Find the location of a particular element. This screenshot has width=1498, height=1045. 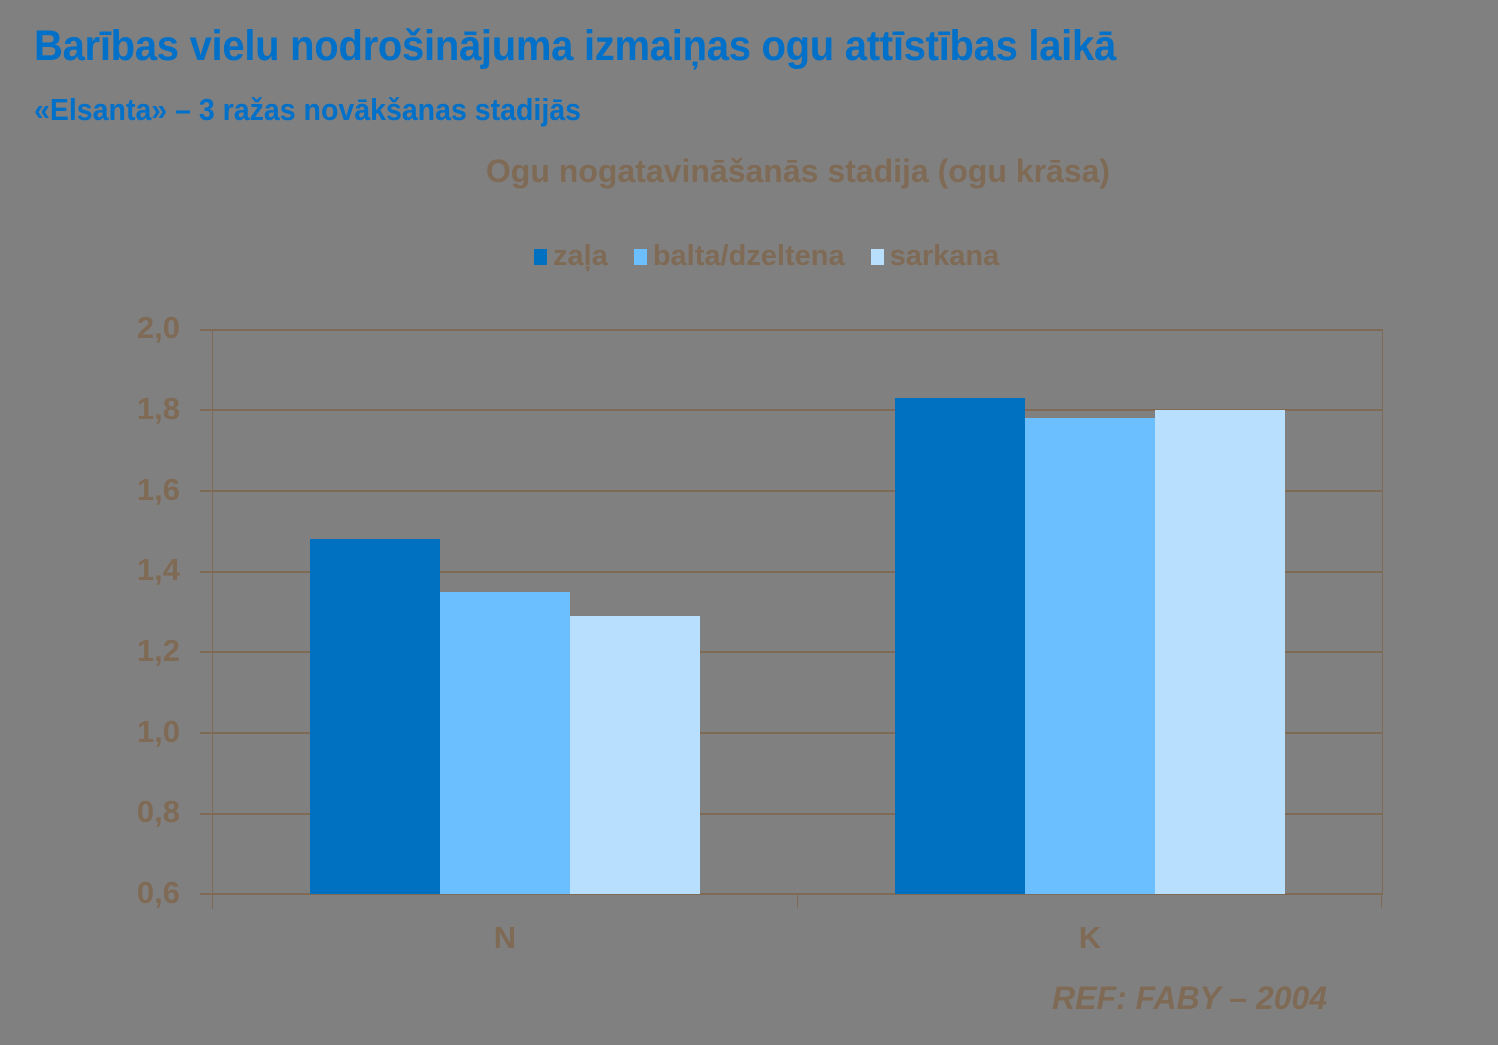

y-tick-label: 1,8 is located at coordinates (158, 408).